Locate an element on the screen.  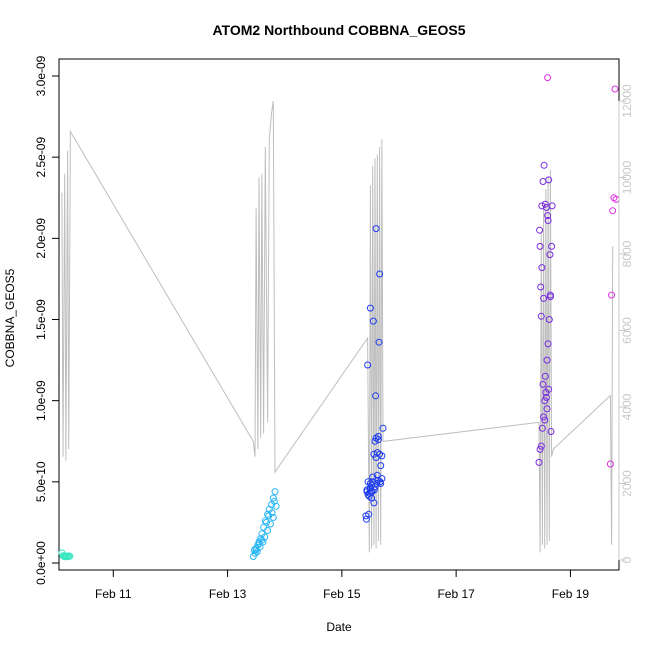
x-tick-label: Feb 15 is located at coordinates (342, 594).